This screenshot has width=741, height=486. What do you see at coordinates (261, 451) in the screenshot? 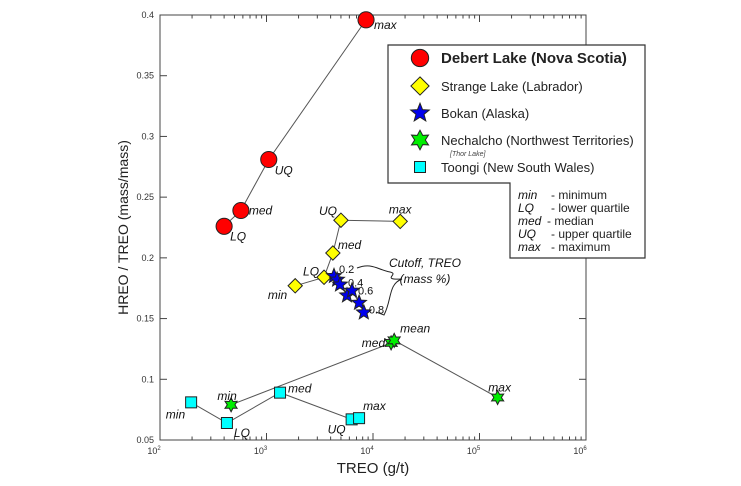
I see `x-tick-label: 103` at bounding box center [261, 451].